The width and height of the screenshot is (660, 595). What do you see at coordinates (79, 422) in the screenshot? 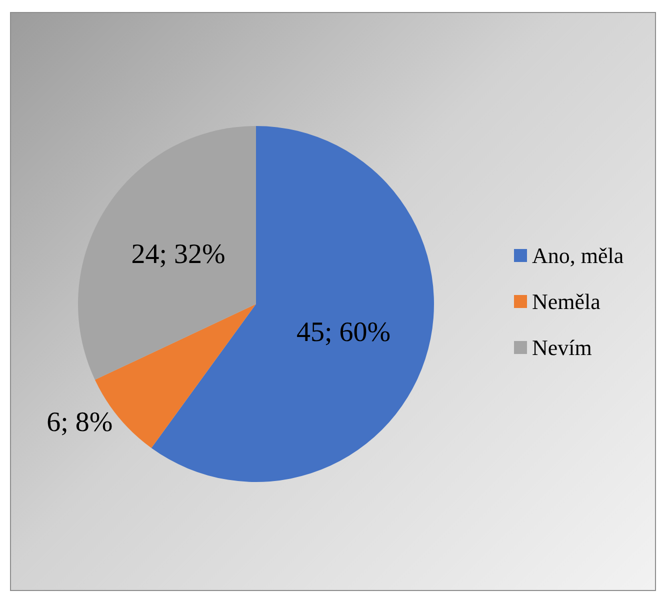
I see `data-label: 6; 8%` at bounding box center [79, 422].